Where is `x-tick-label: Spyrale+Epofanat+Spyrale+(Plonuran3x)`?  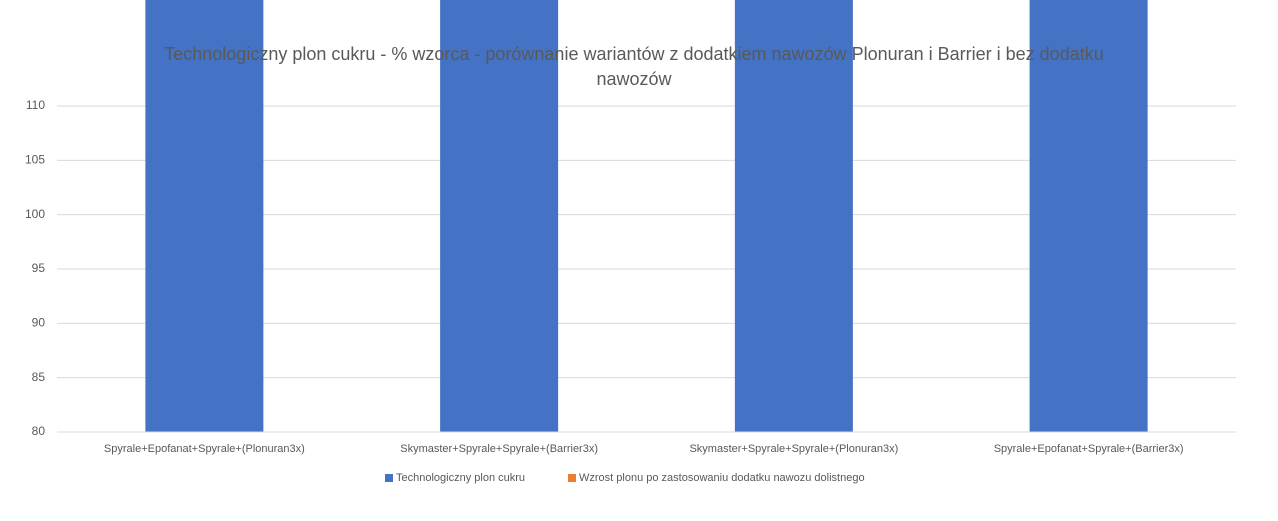 x-tick-label: Spyrale+Epofanat+Spyrale+(Plonuran3x) is located at coordinates (204, 449).